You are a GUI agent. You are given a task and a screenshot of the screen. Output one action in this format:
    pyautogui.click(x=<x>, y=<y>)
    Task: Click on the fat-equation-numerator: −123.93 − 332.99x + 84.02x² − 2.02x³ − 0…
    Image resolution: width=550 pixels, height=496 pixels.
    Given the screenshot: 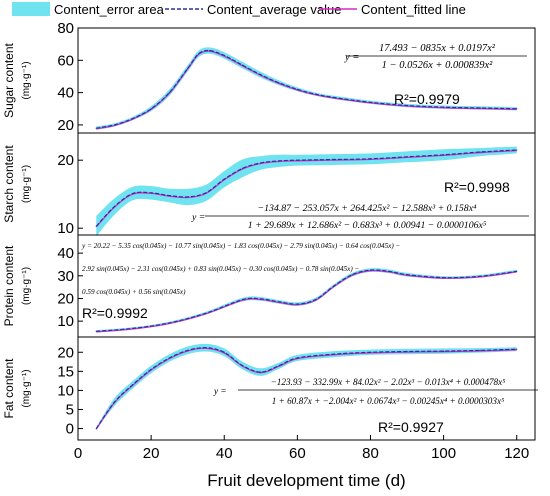 What is the action you would take?
    pyautogui.click(x=388, y=382)
    